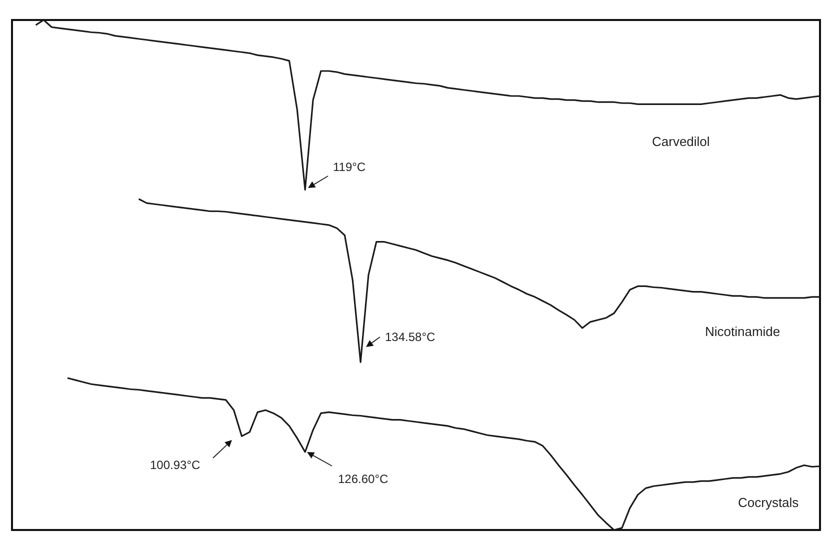  What do you see at coordinates (410, 337) in the screenshot?
I see `annotation: 134.58°C` at bounding box center [410, 337].